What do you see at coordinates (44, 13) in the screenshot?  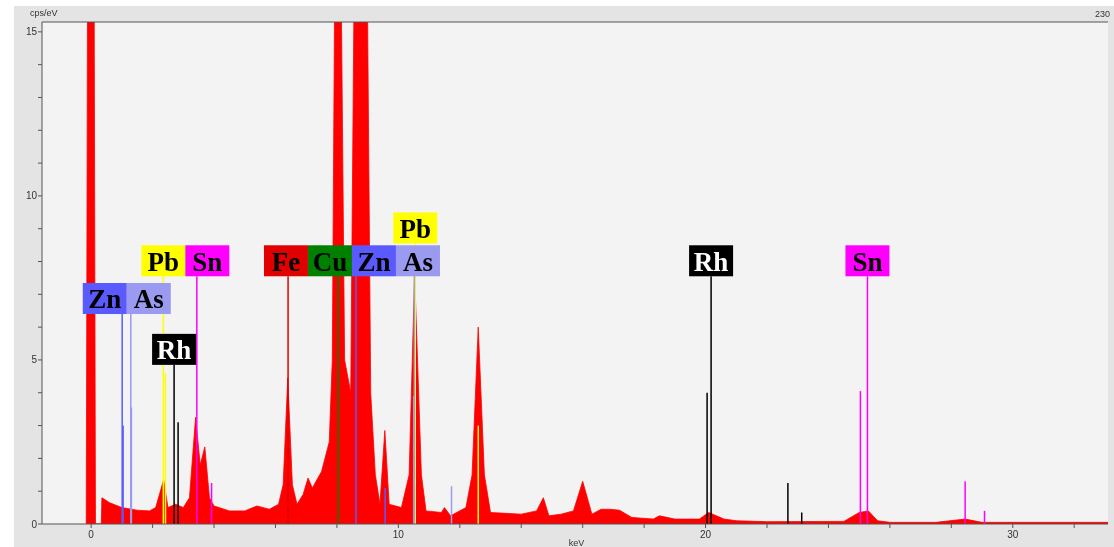 I see `y-axis-title: cps/eV` at bounding box center [44, 13].